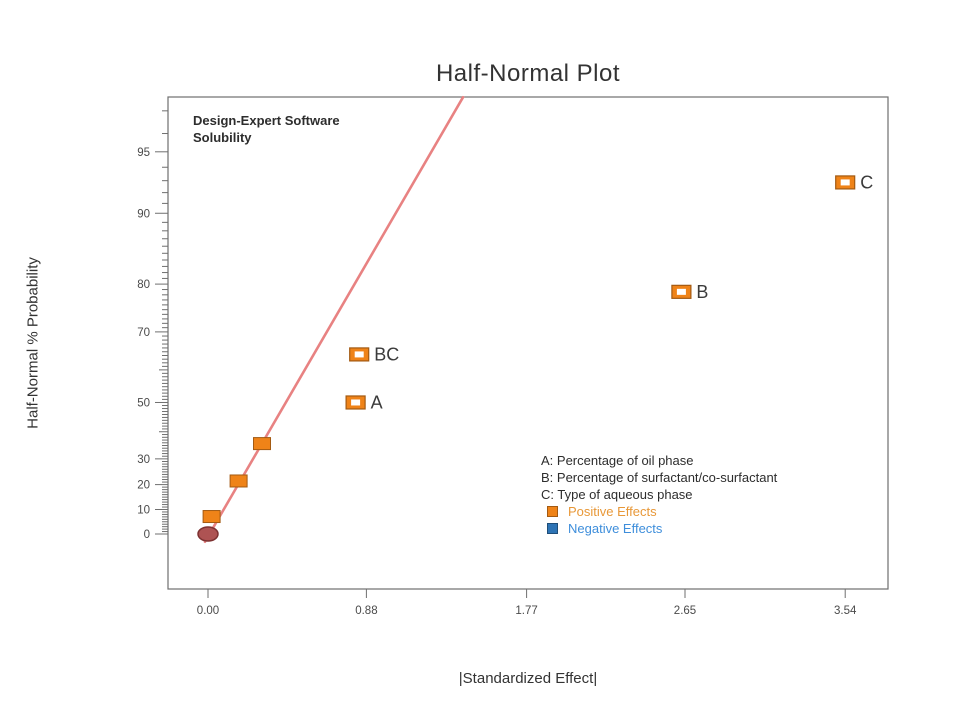  I want to click on software-annotation-line2: Solubility, so click(222, 137).